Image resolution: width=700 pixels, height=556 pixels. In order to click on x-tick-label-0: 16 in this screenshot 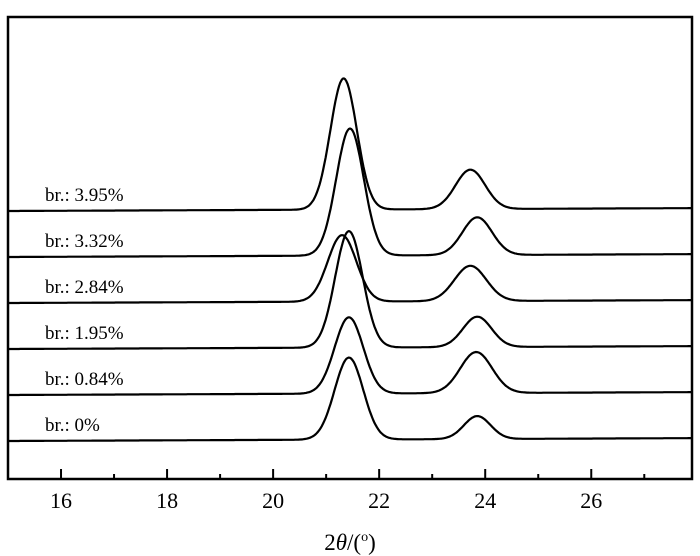, I will do `click(61, 500)`.